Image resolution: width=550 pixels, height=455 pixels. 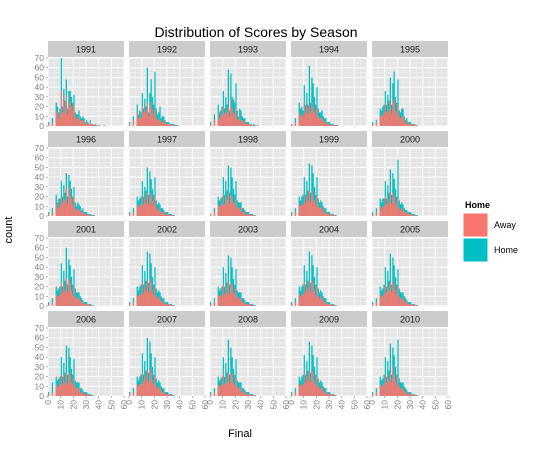 I want to click on y-tick-label: 50, so click(x=40, y=347).